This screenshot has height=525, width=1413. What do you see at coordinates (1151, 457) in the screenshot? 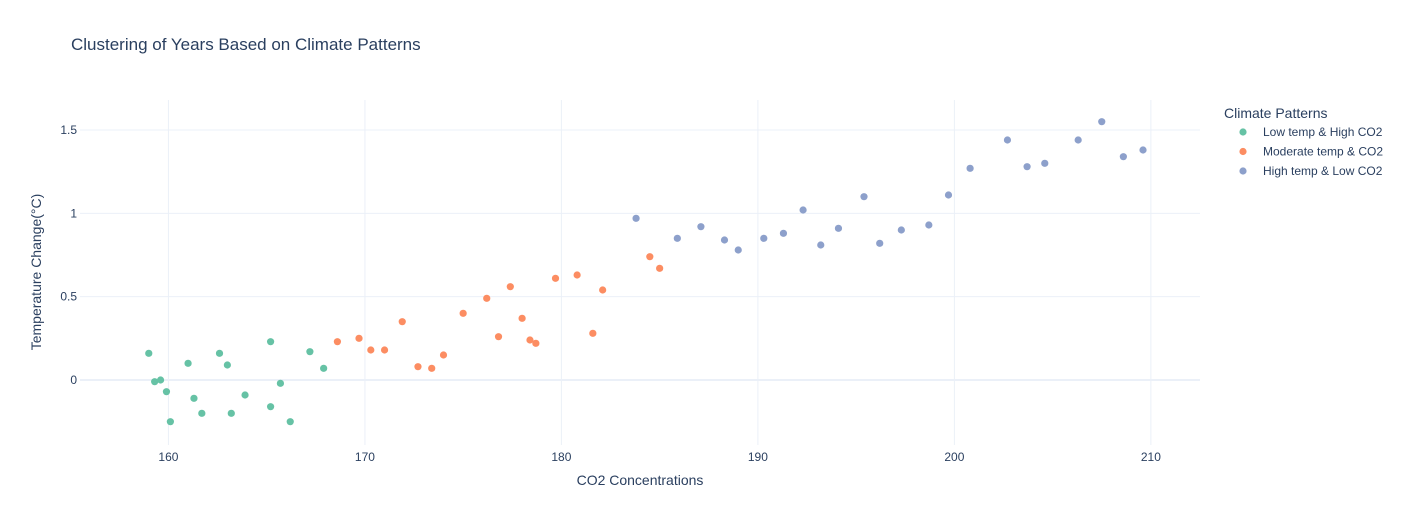
I see `x-tick-label: 210` at bounding box center [1151, 457].